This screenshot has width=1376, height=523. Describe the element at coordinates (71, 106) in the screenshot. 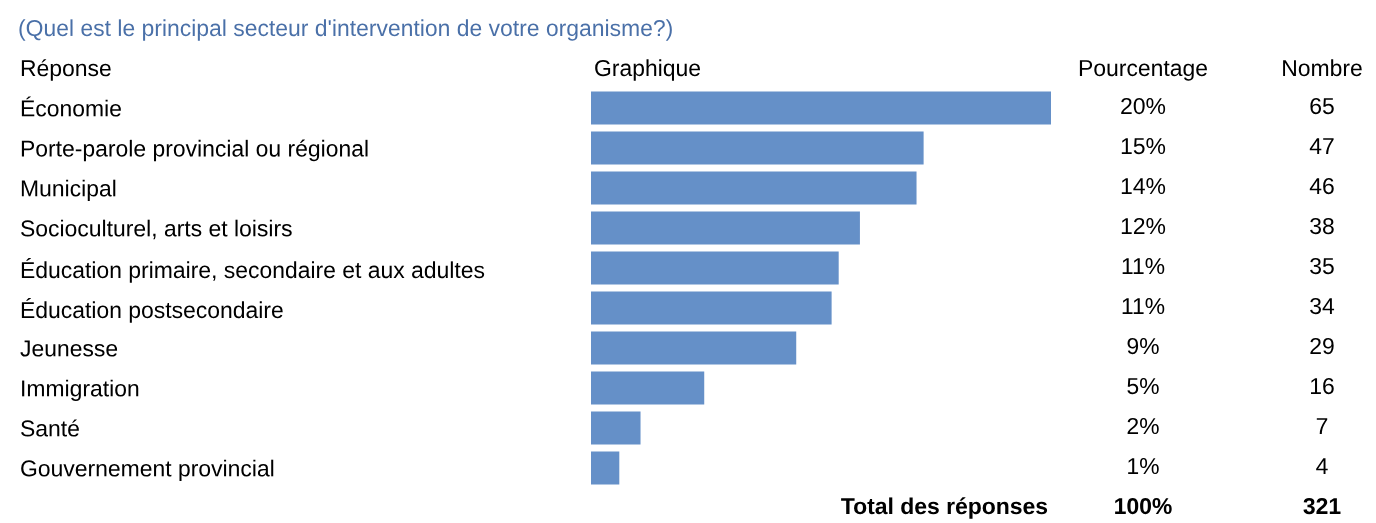

I see `y-tick-label: Économie` at that location.